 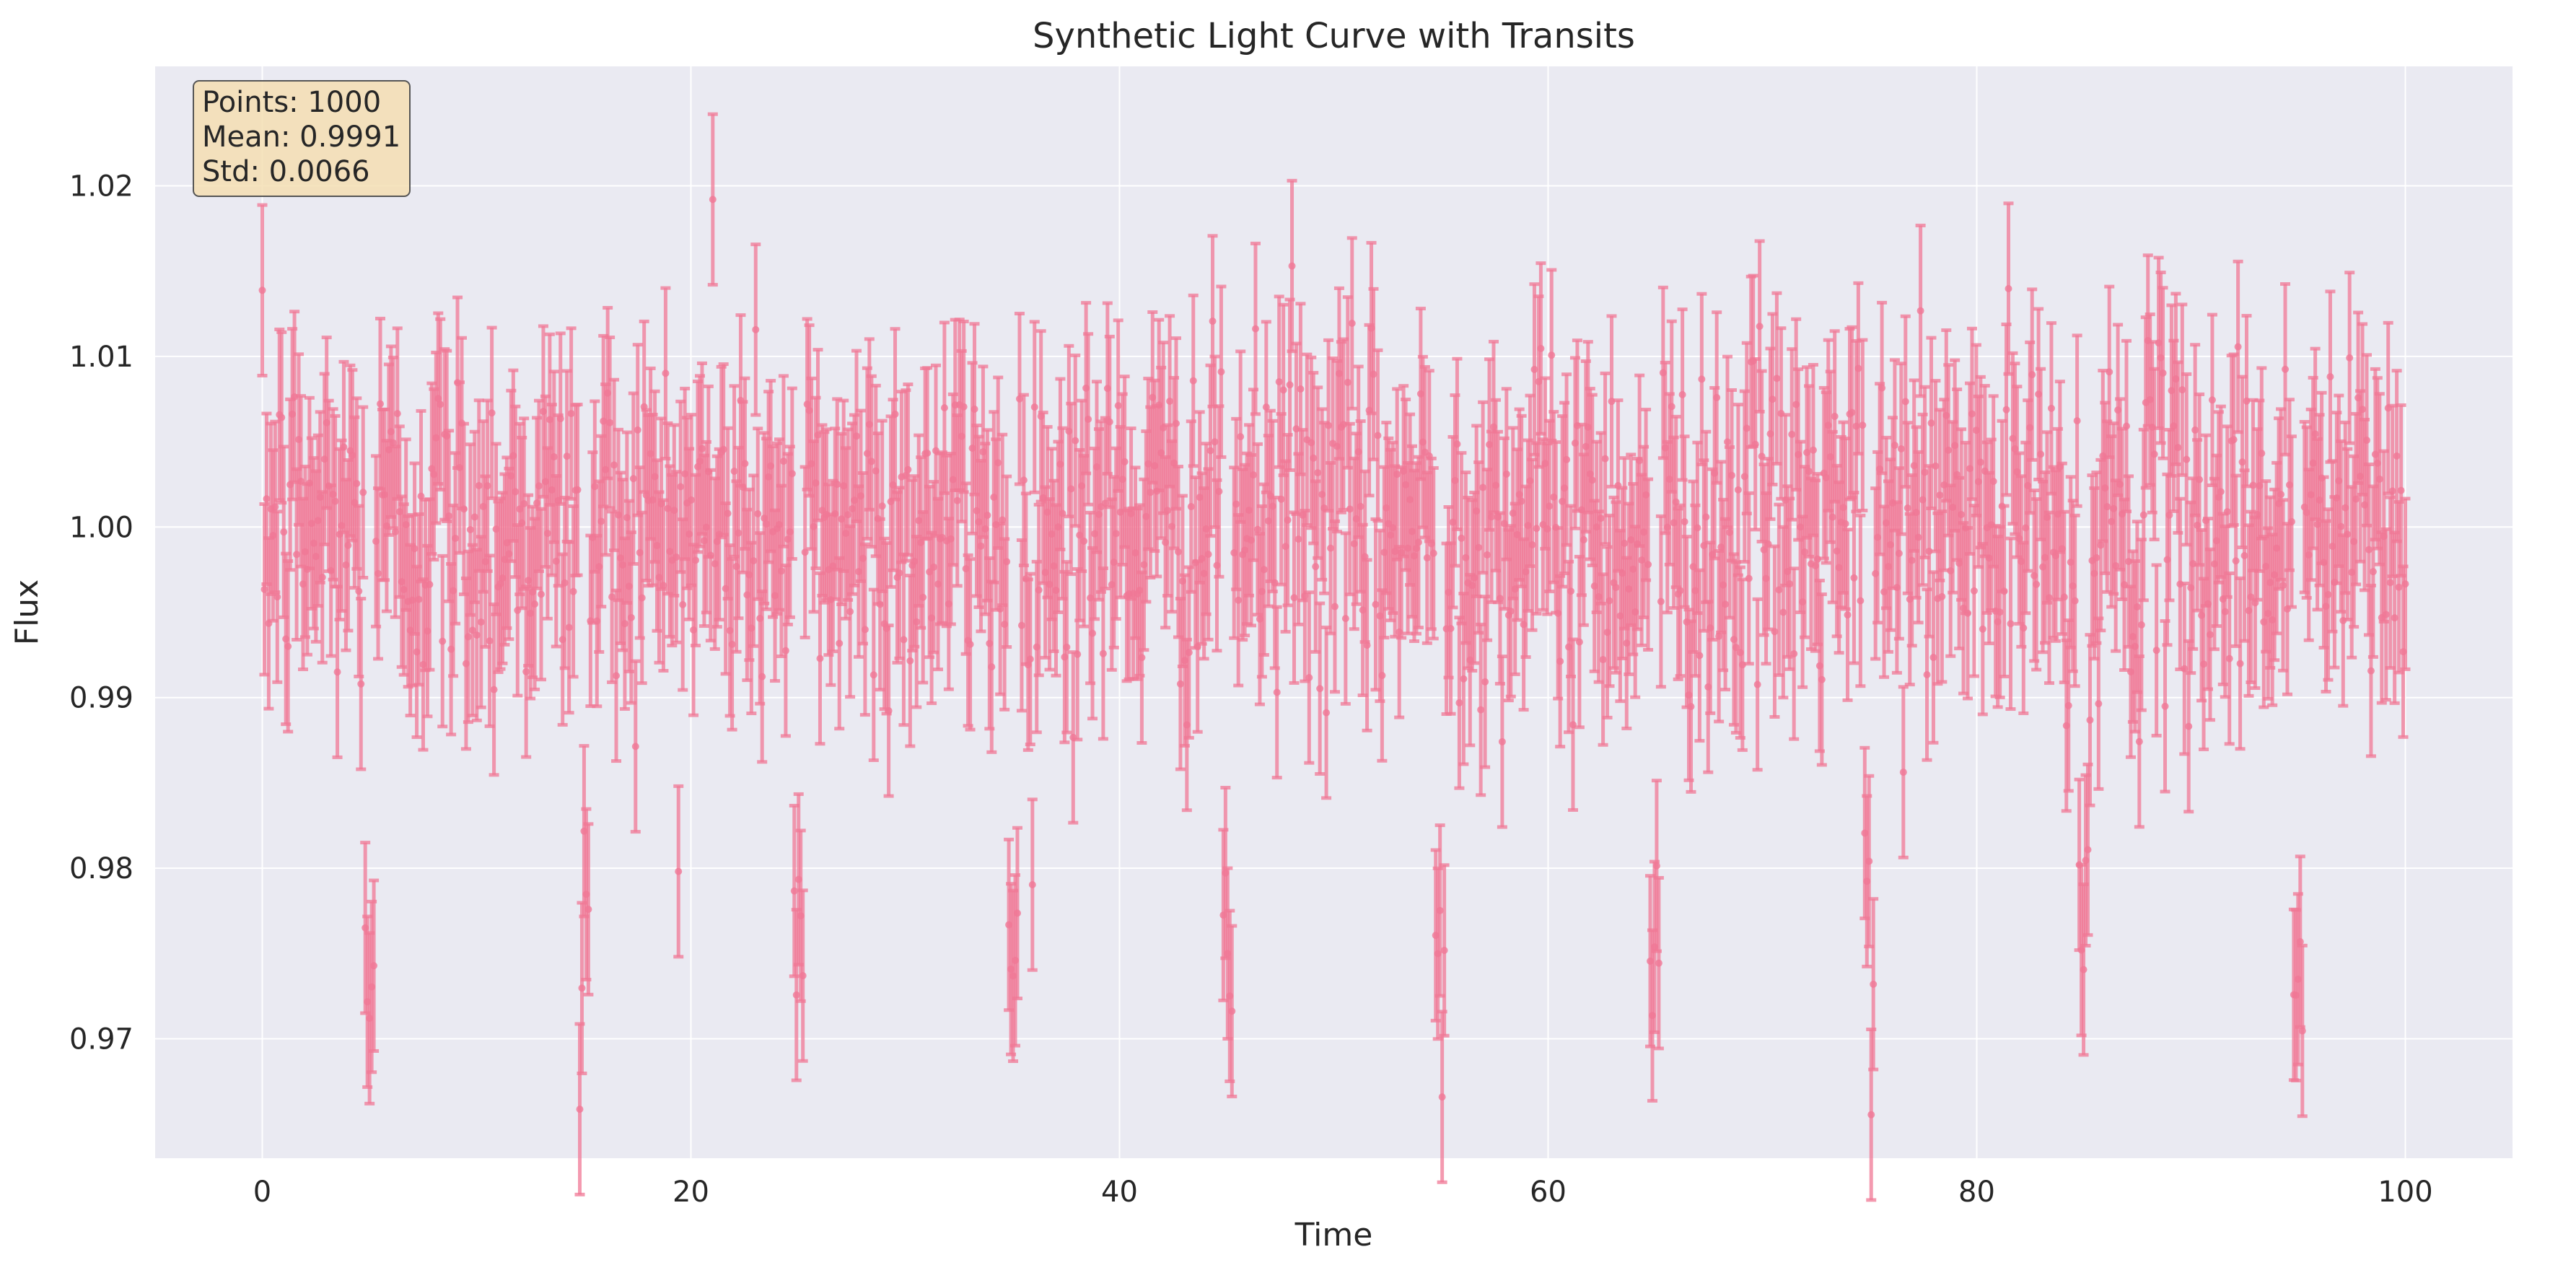 I want to click on y-axis-label: Flux, so click(x=27, y=612).